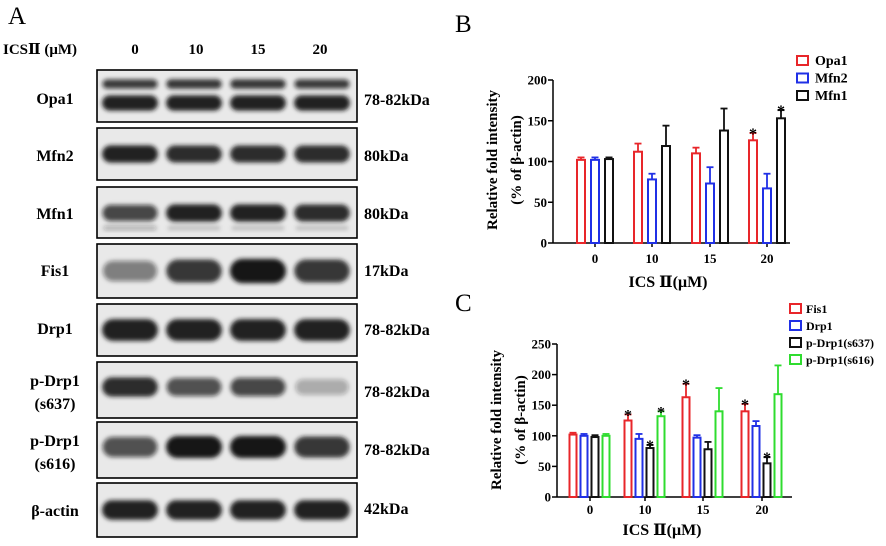  Describe the element at coordinates (54, 214) in the screenshot. I see `protein-label: Mfn1` at that location.